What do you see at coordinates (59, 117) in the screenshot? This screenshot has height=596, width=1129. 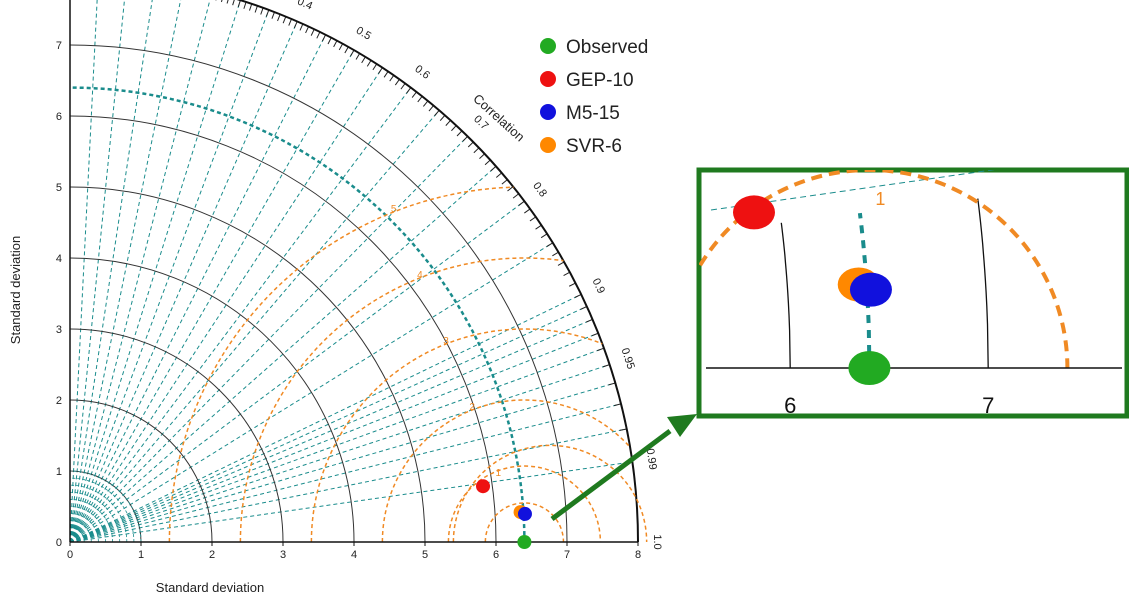 I see `y-tick-label: 6` at bounding box center [59, 117].